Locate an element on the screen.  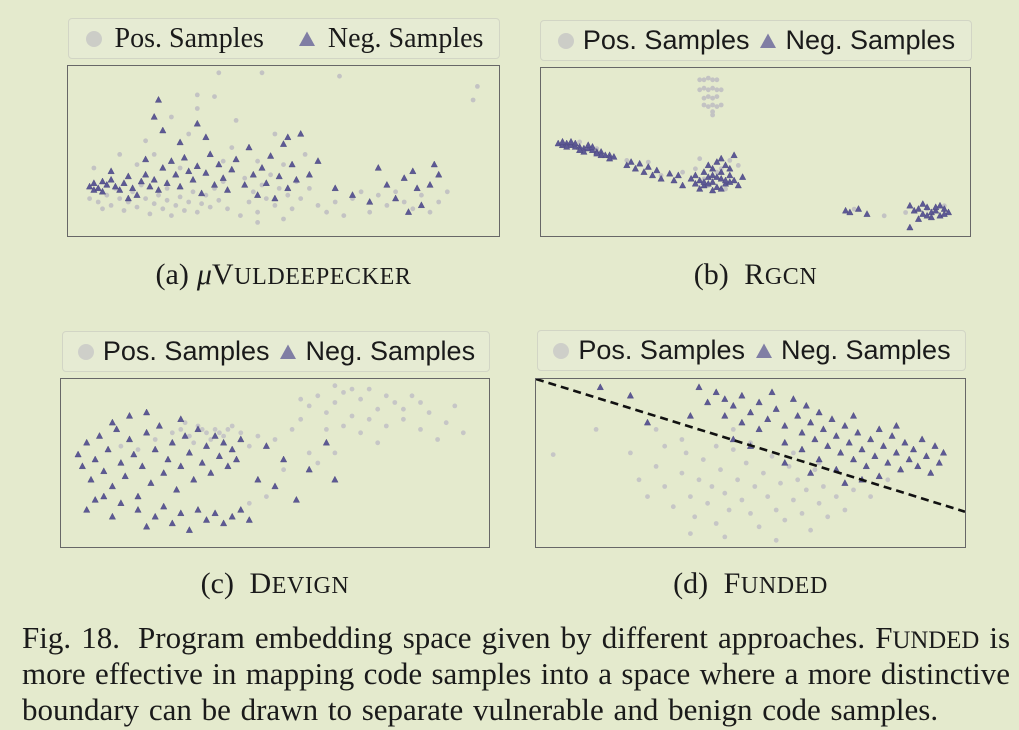
plot-frame-c is located at coordinates (275, 463).